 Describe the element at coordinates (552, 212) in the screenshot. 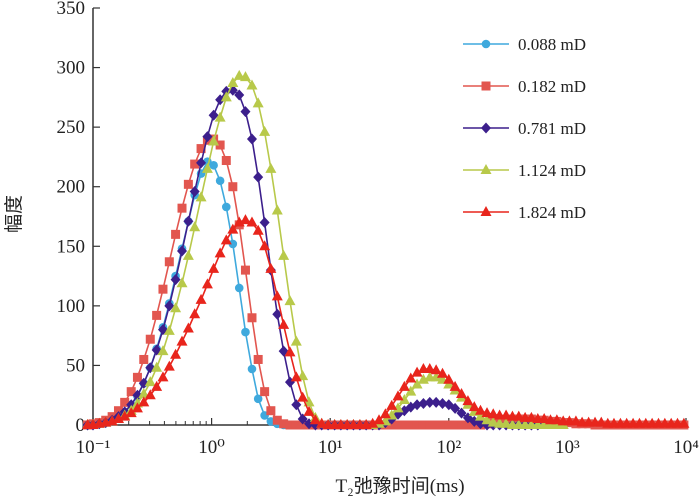

I see `legend-label: 1.824 mD` at that location.